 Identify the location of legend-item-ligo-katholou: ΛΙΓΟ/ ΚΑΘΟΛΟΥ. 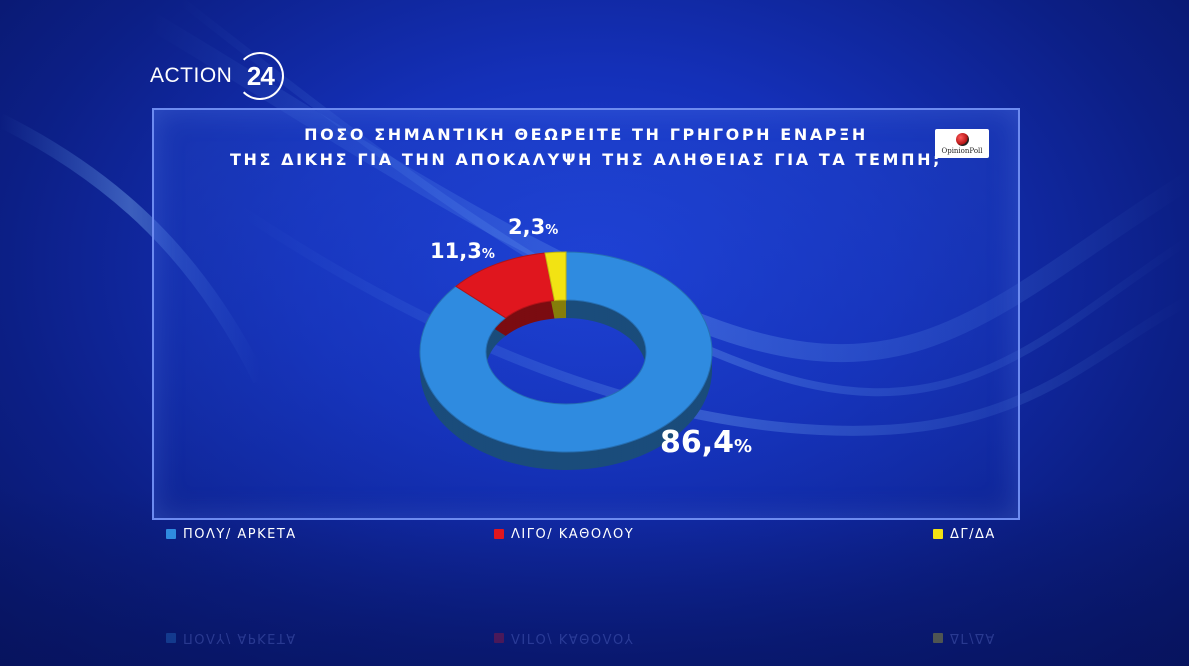
(564, 534).